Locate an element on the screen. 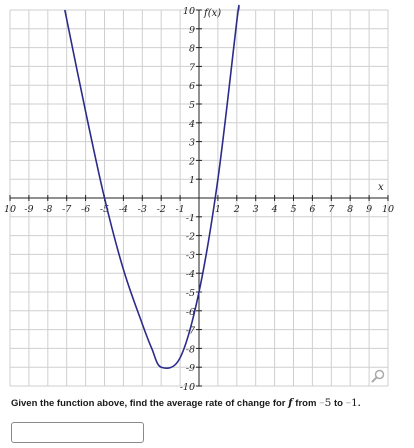 The image size is (414, 448). x-tick-label: 5 is located at coordinates (293, 209).